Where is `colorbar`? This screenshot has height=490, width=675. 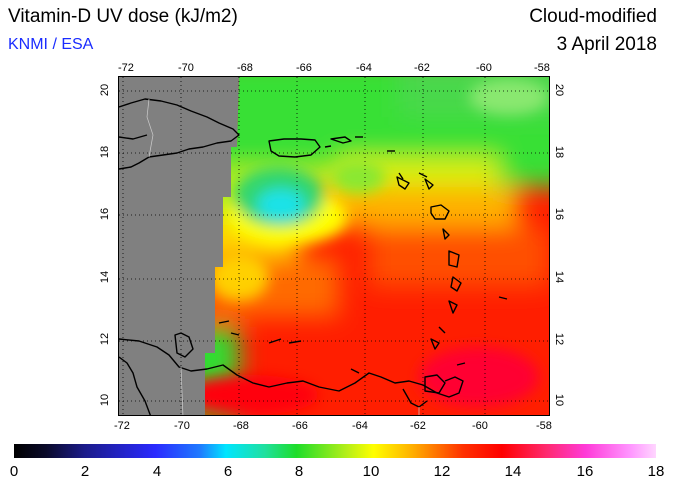 colorbar is located at coordinates (335, 451).